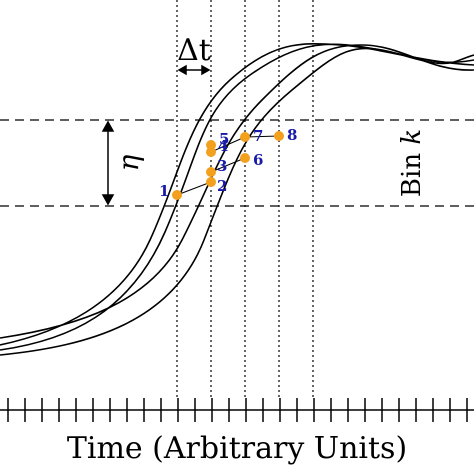  Describe the element at coordinates (223, 146) in the screenshot. I see `point-label: 4` at that location.